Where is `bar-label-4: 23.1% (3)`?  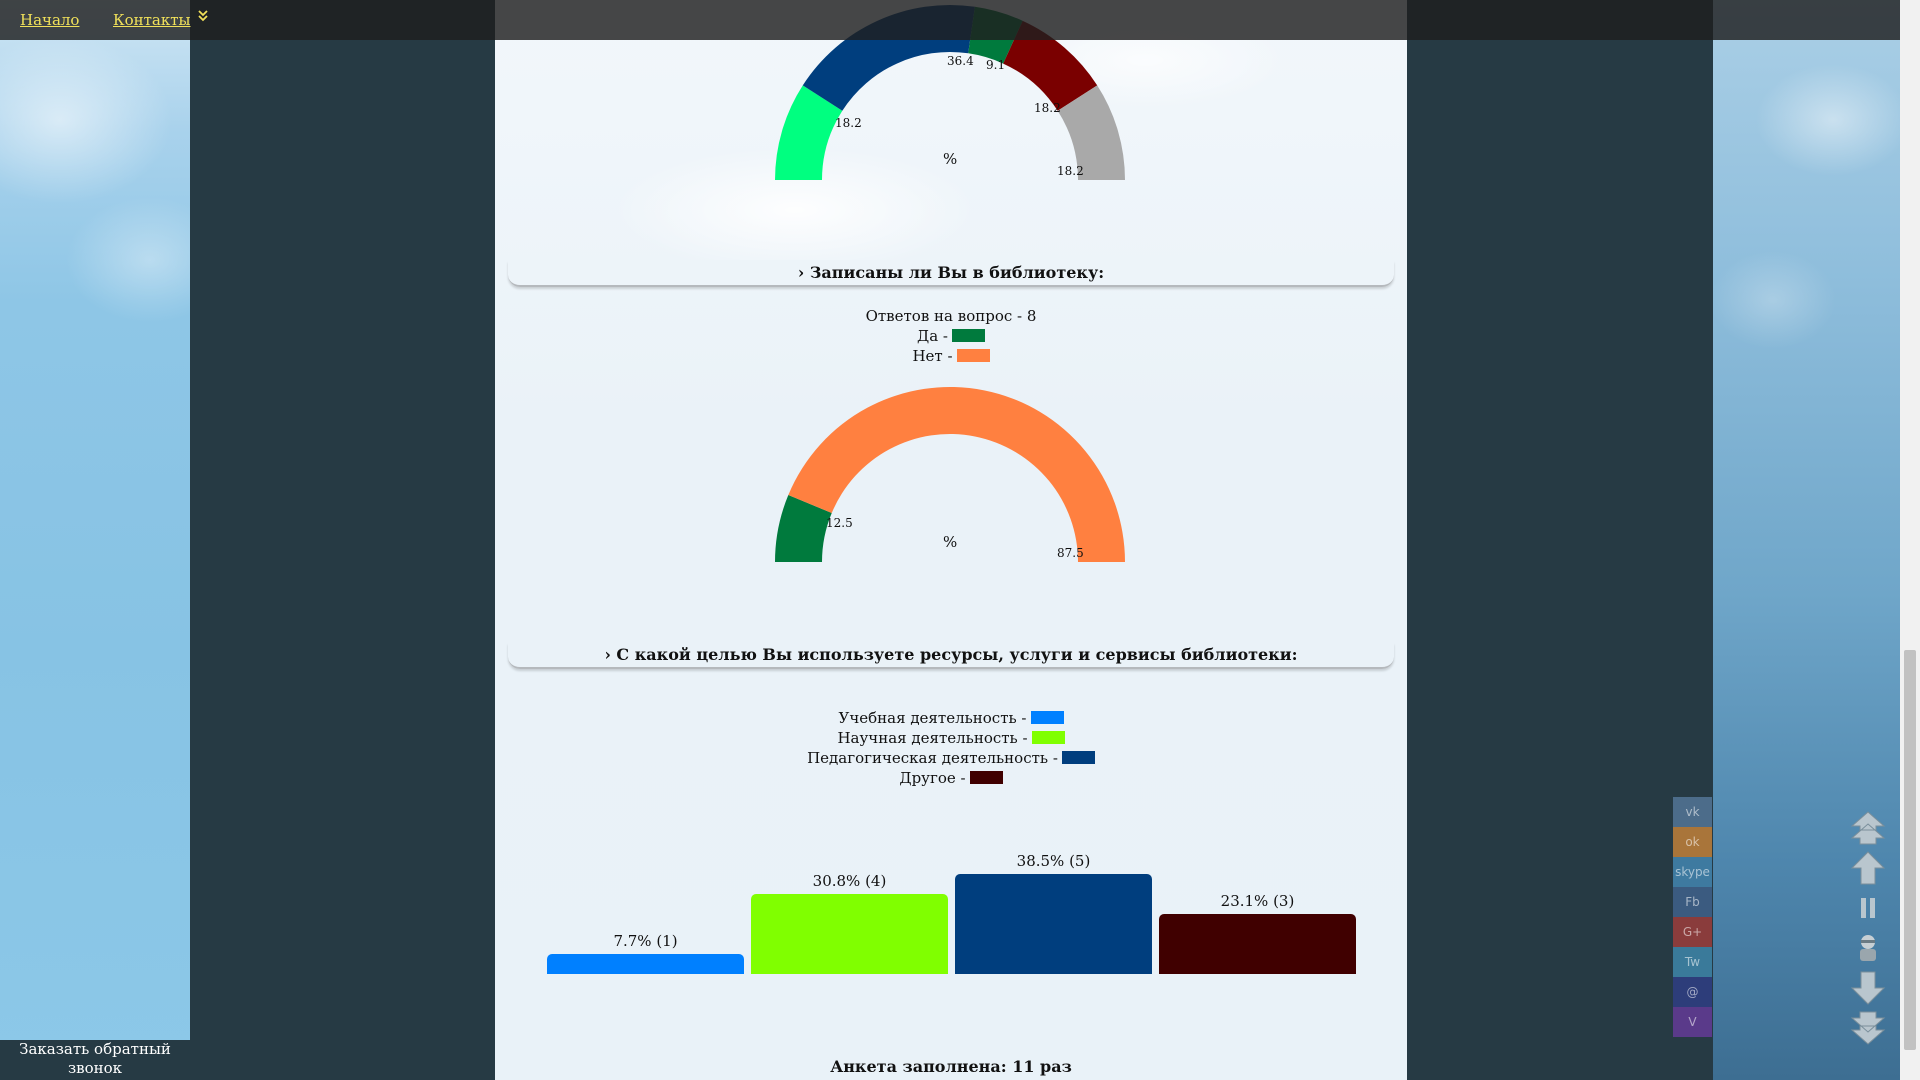 bar-label-4: 23.1% (3) is located at coordinates (1257, 901).